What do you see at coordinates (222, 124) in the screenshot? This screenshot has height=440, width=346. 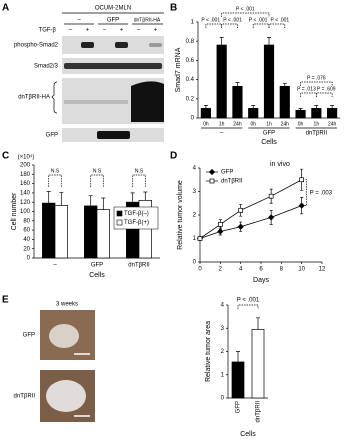 I see `x-tick-label: 1h` at bounding box center [222, 124].